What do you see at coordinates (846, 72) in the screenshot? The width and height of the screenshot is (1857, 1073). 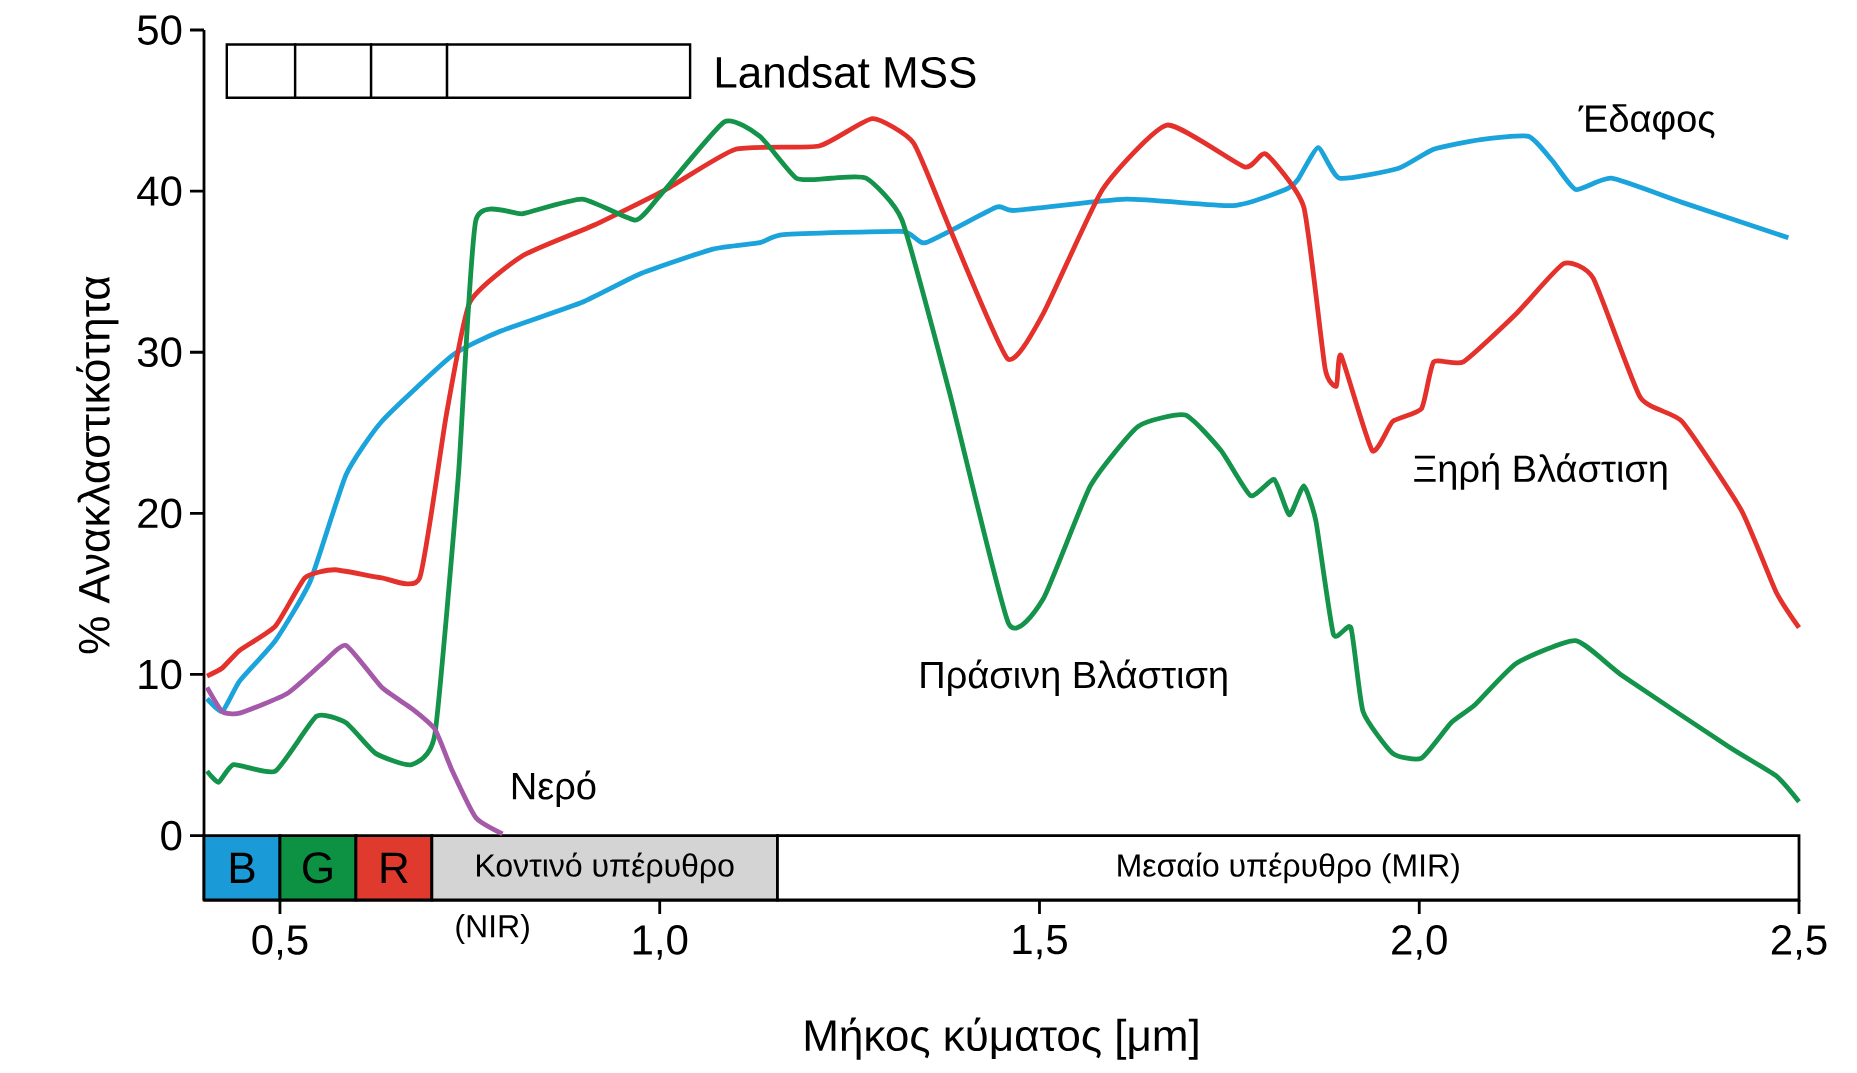 I see `annotation: Landsat MSS` at bounding box center [846, 72].